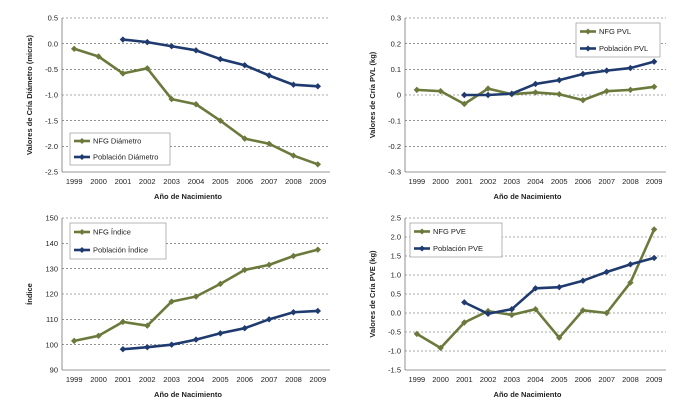  What do you see at coordinates (125, 157) in the screenshot?
I see `legend-label: Población Diámetro` at bounding box center [125, 157].